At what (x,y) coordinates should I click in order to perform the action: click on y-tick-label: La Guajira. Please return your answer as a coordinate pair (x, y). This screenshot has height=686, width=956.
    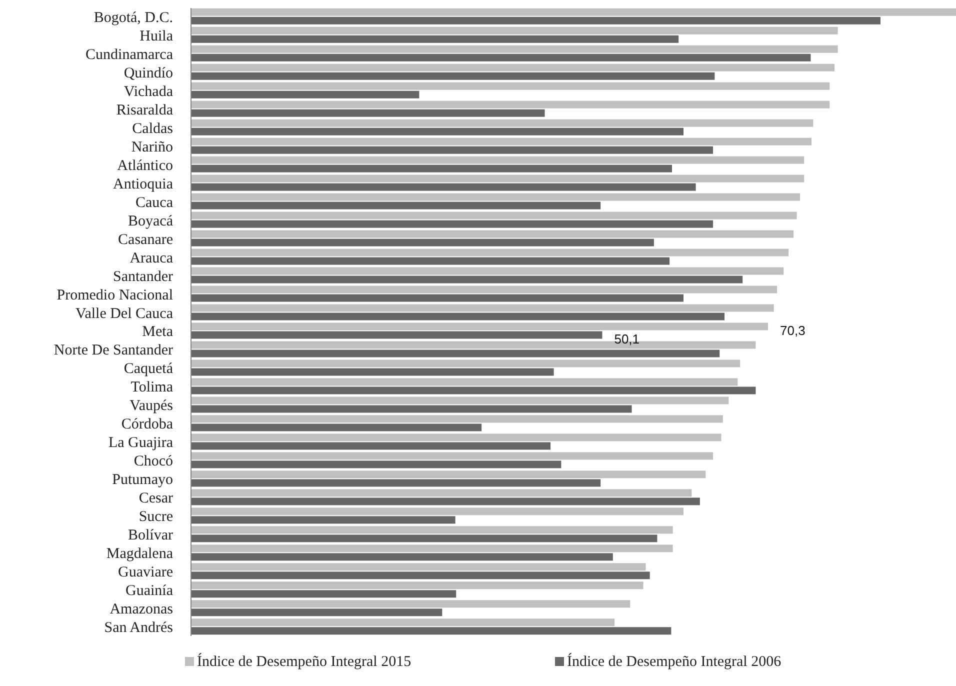
    Looking at the image, I should click on (141, 443).